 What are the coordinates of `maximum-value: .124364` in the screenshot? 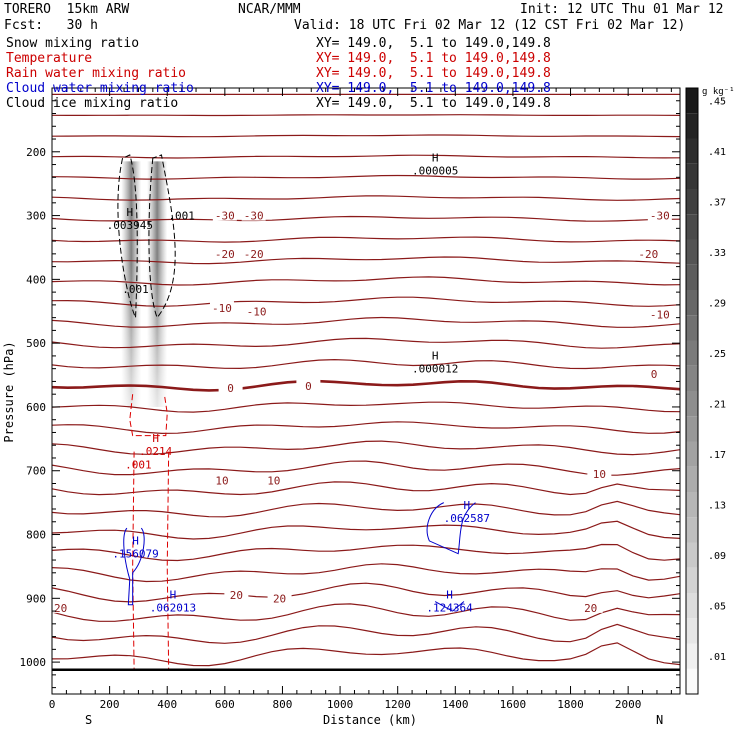 It's located at (449, 608).